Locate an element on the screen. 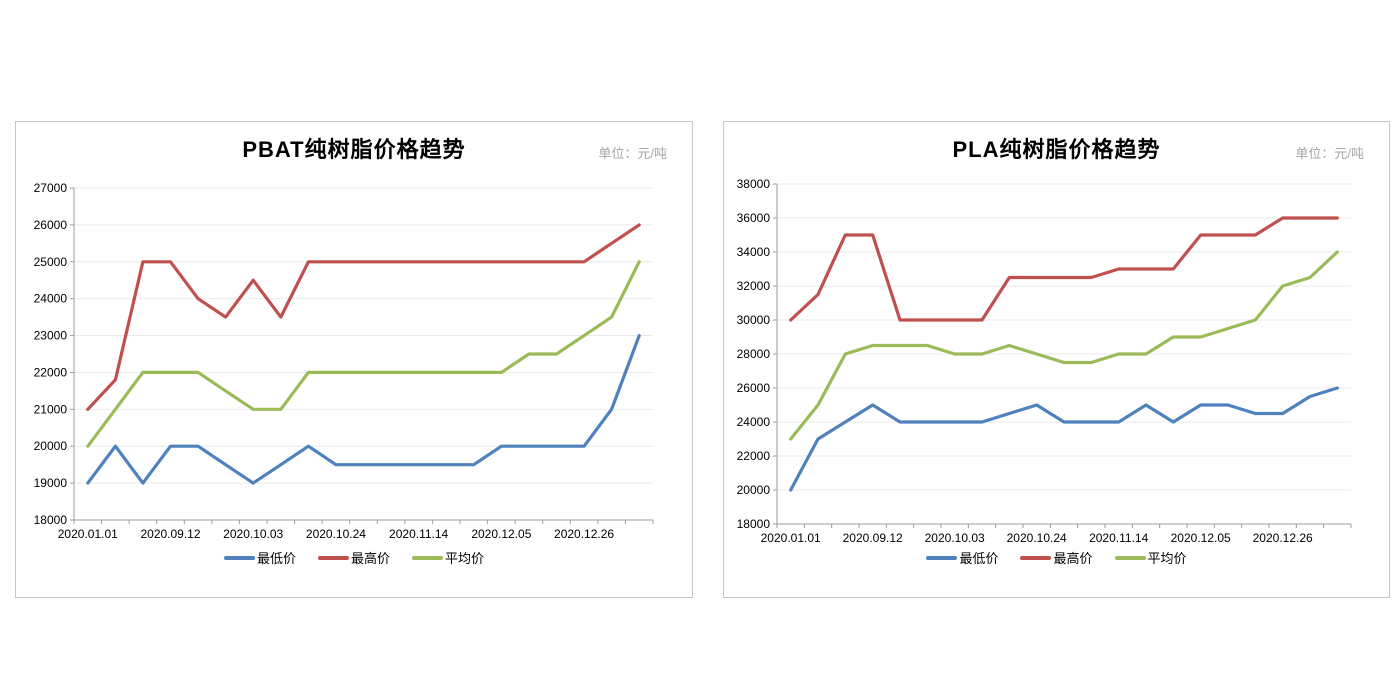  y-tick-label: 38000 is located at coordinates (754, 184).